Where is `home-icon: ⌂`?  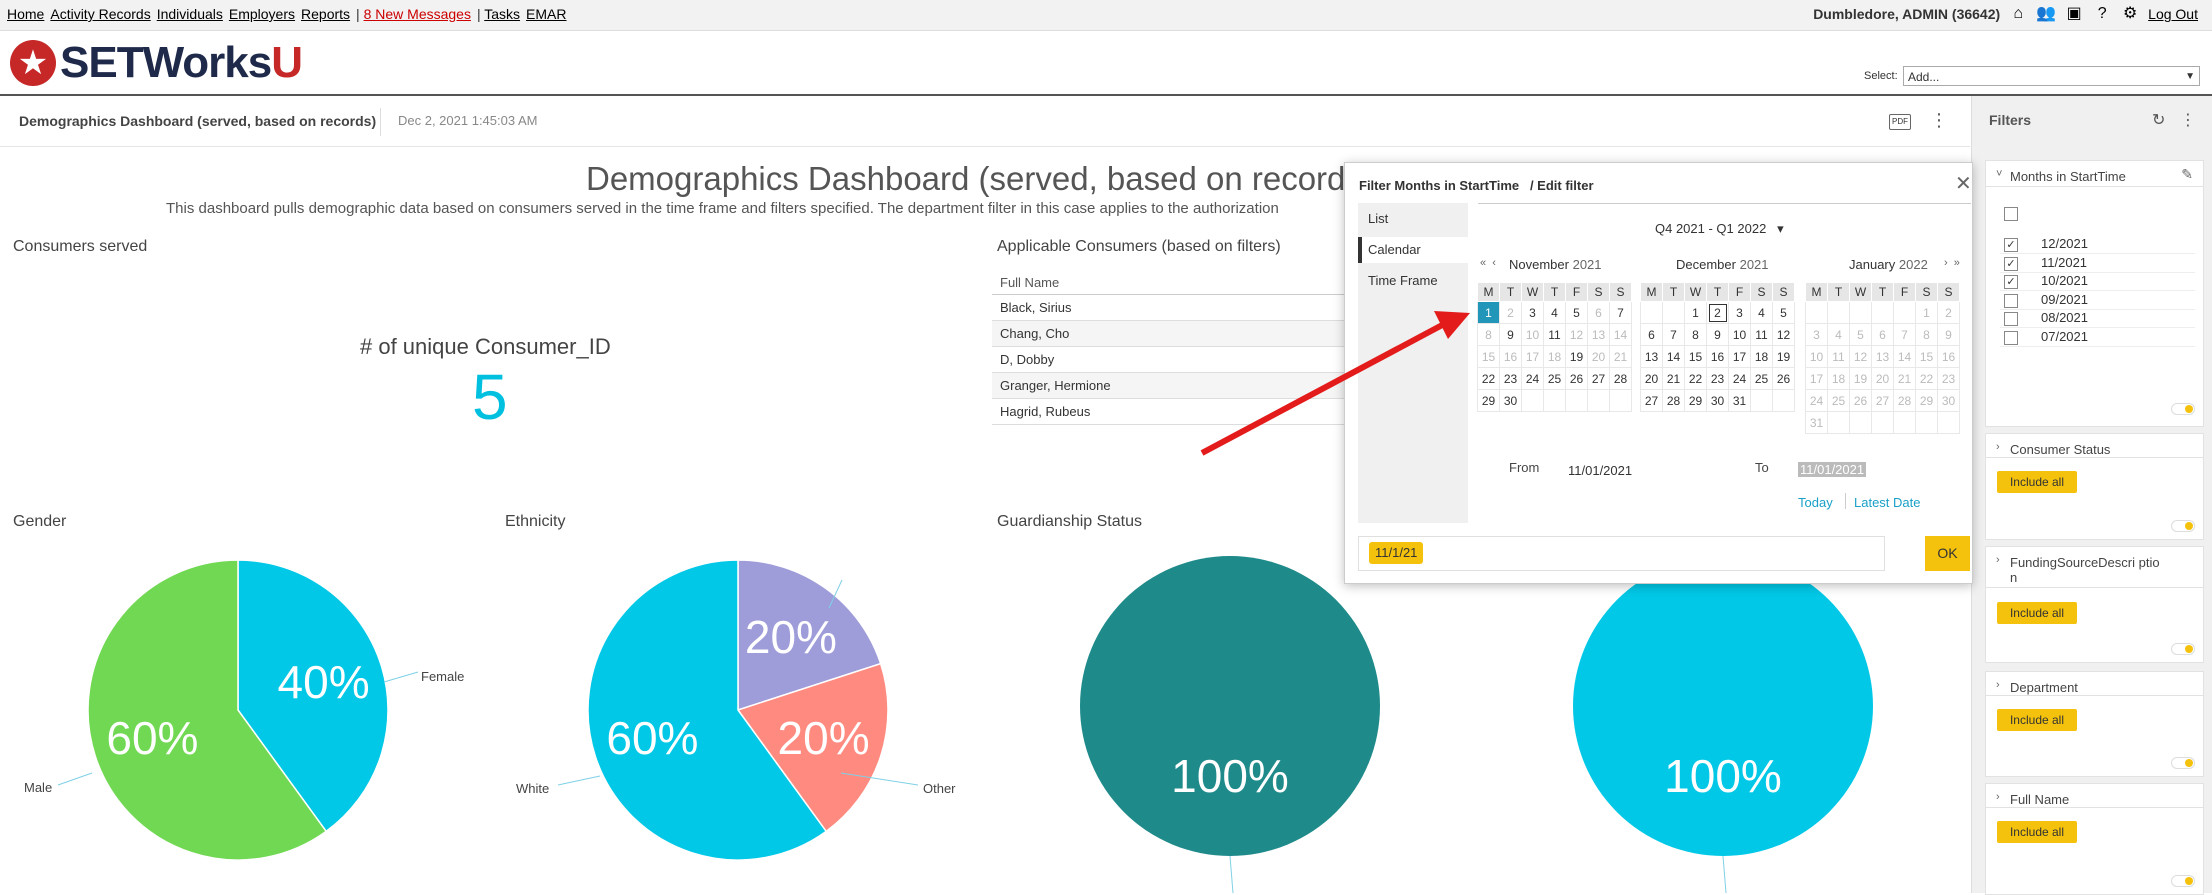
home-icon: ⌂ is located at coordinates (2018, 13).